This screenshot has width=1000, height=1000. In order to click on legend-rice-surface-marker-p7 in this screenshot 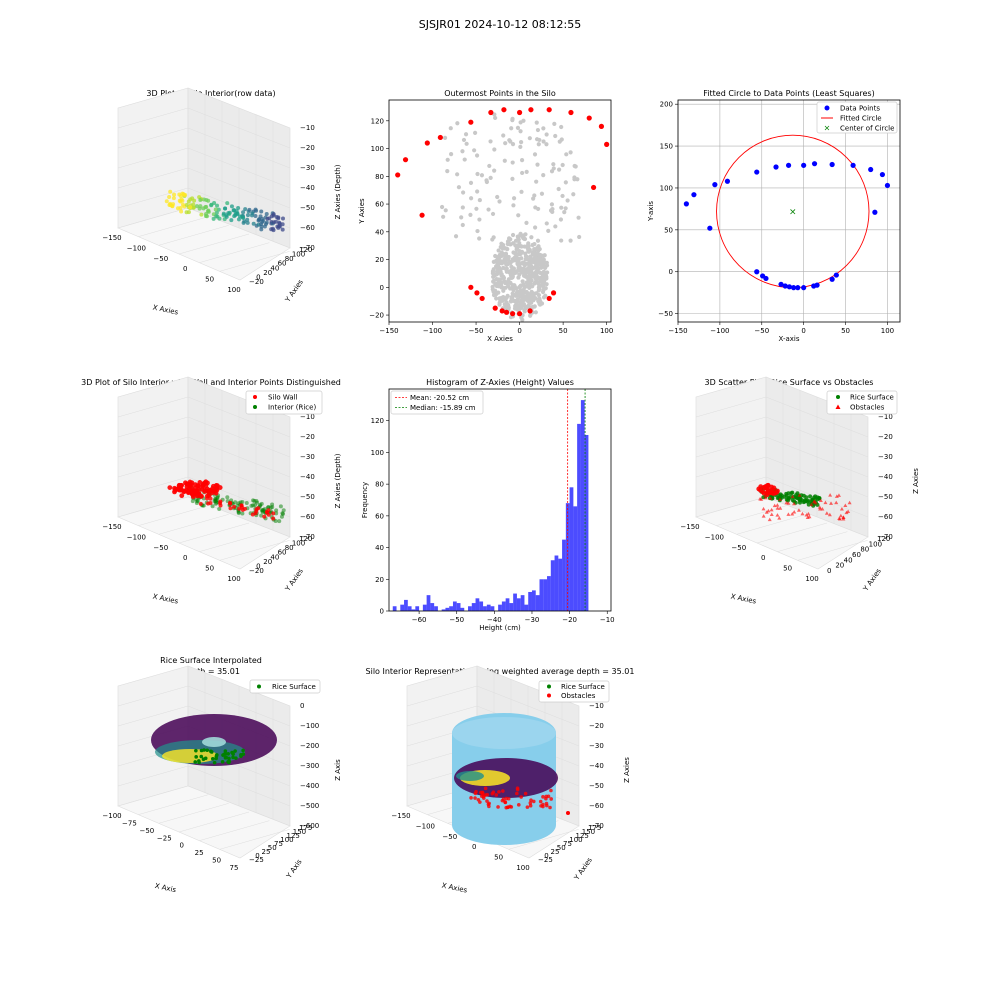, I will do `click(259, 686)`.